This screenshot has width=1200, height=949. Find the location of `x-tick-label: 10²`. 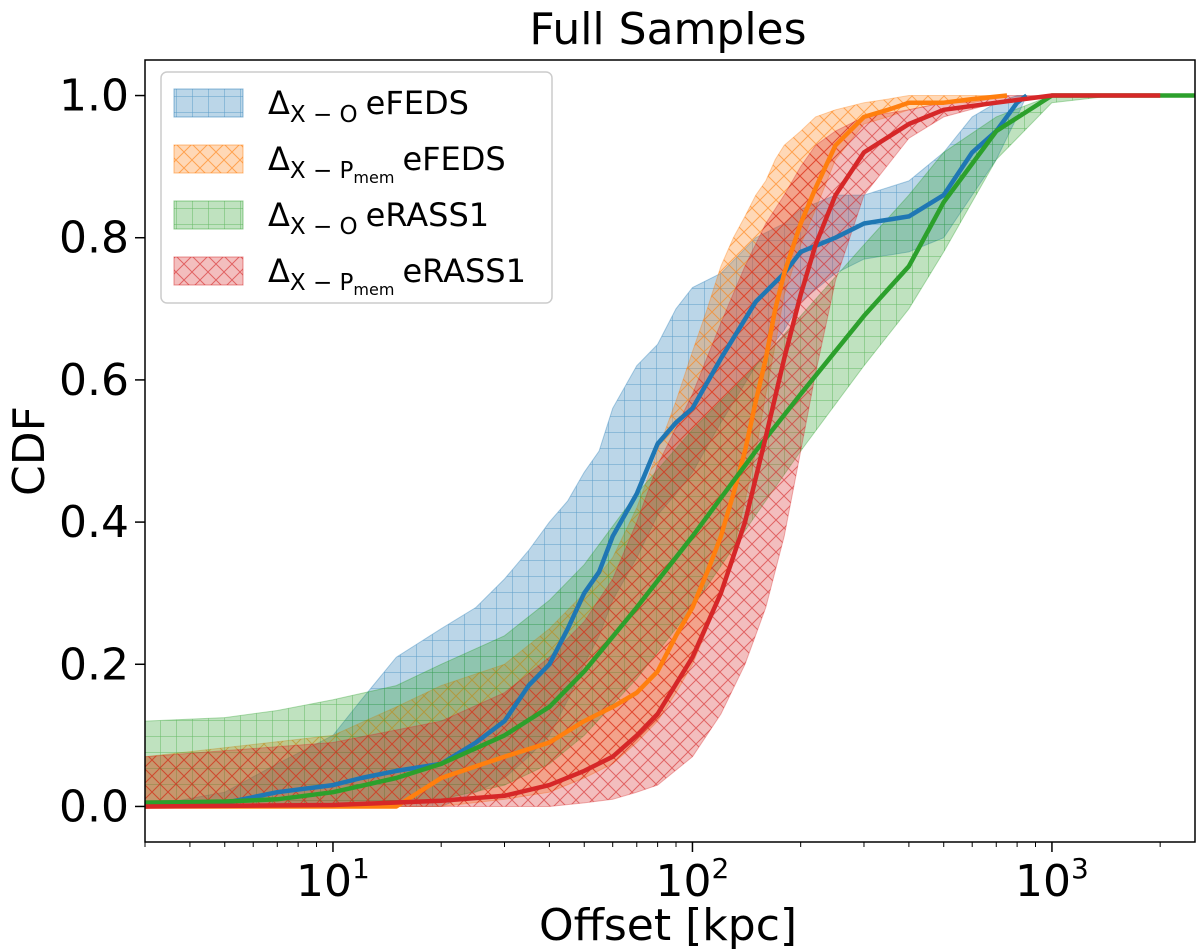

x-tick-label: 10² is located at coordinates (693, 879).